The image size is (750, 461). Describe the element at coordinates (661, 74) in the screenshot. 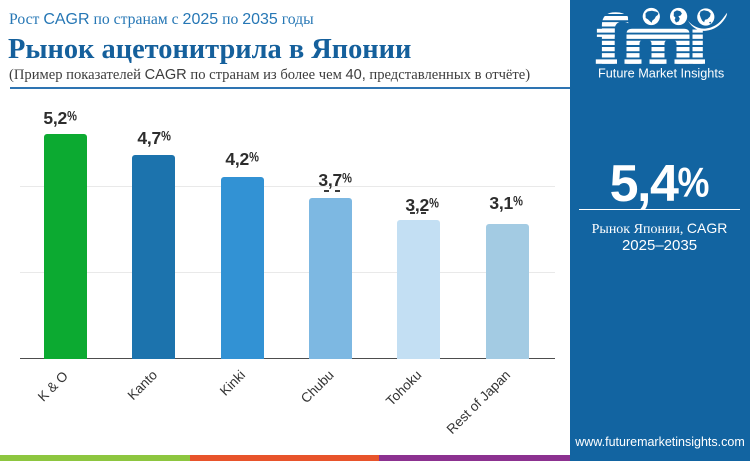

I see `svg-text: Future Market Insights` at that location.